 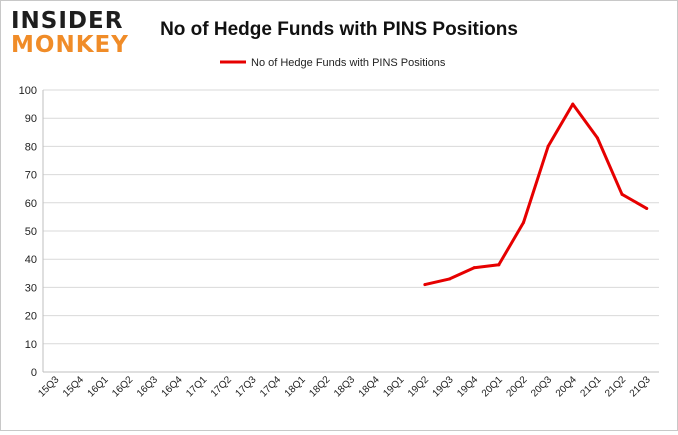 What do you see at coordinates (393, 386) in the screenshot?
I see `x-tick-label: 19Q1` at bounding box center [393, 386].